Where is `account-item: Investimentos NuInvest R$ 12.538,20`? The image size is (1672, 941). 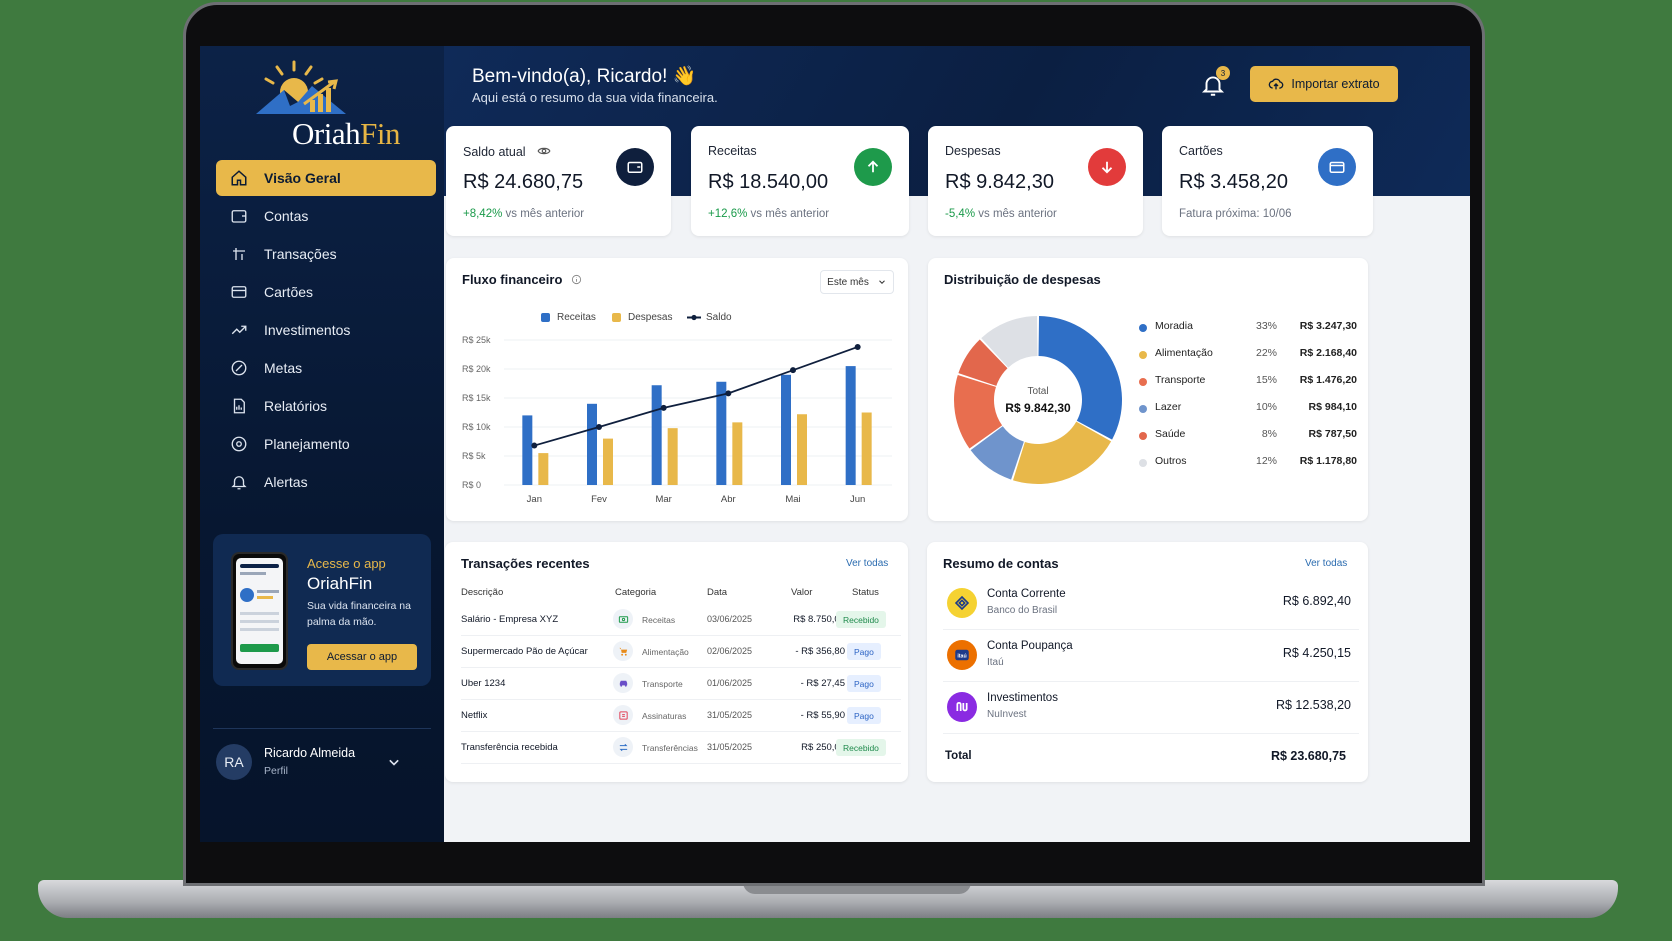
account-item: Investimentos NuInvest R$ 12.538,20 is located at coordinates (1151, 708).